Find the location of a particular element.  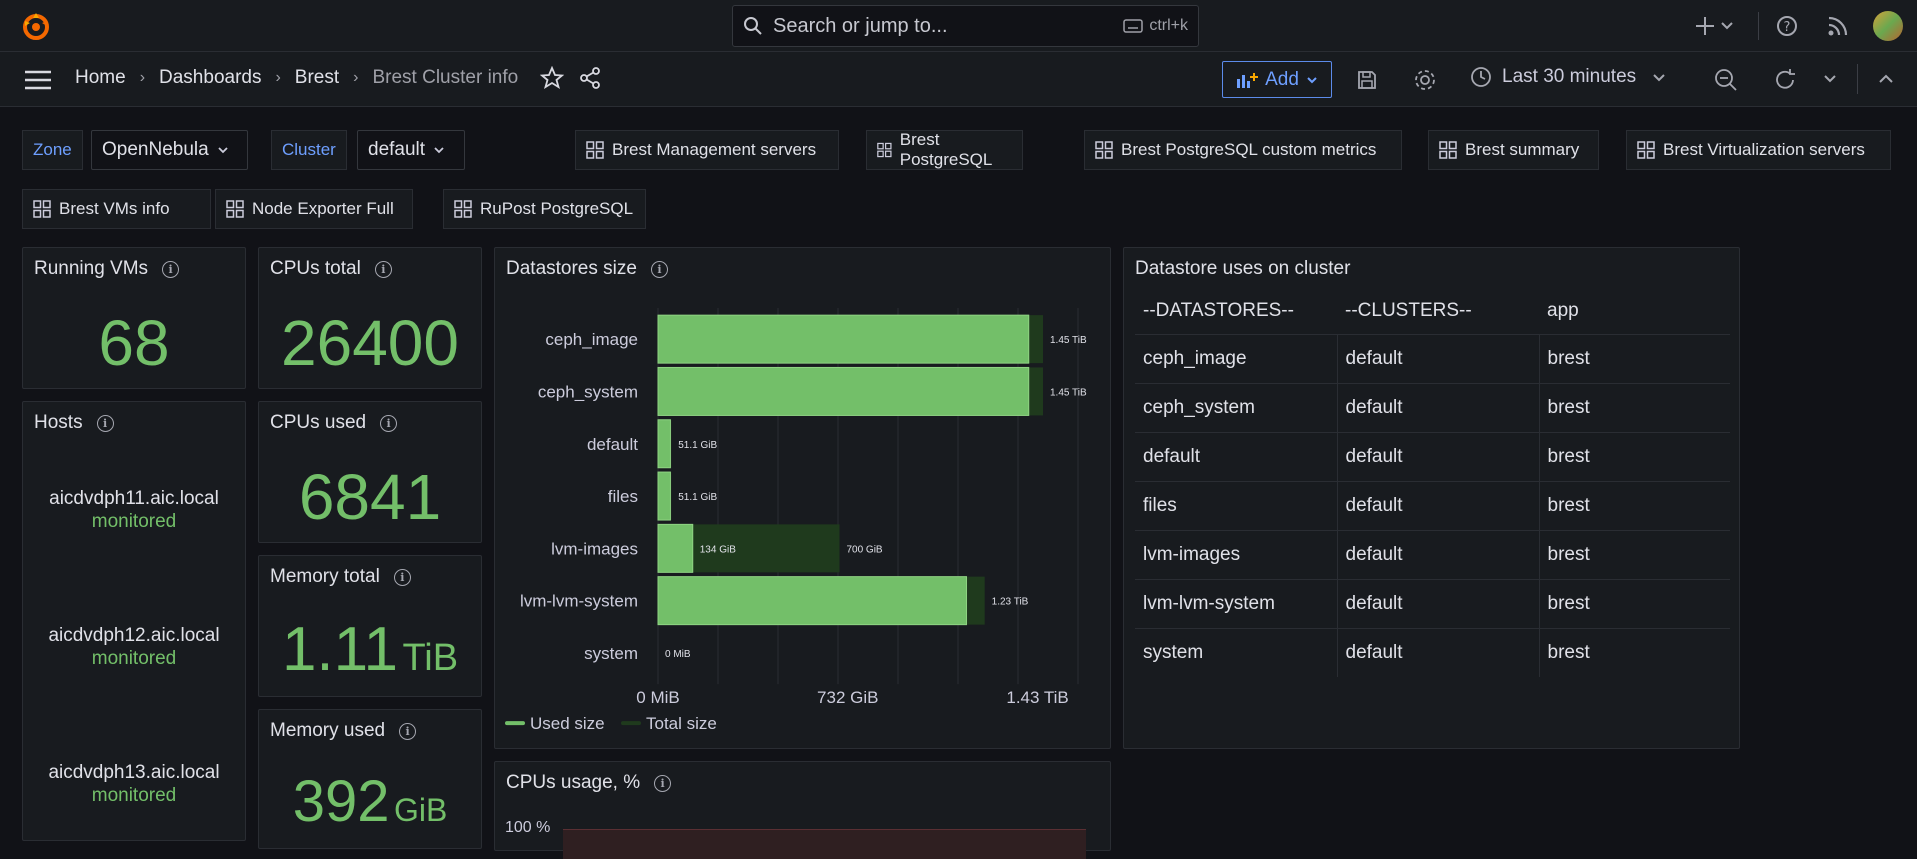

dashboard-link: Brest PostgreSQL is located at coordinates (944, 150).